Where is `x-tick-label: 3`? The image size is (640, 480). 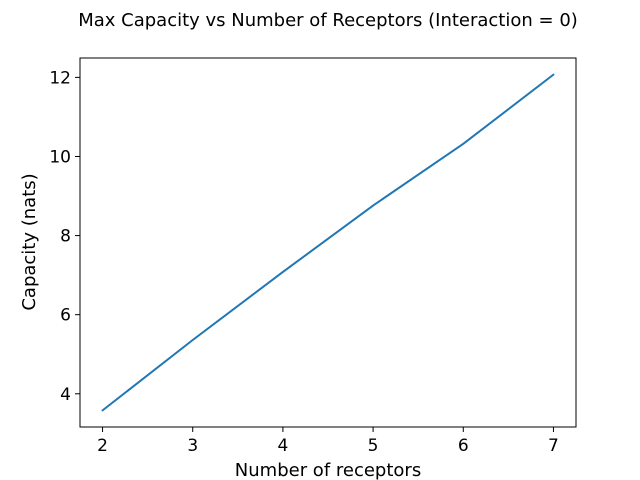
x-tick-label: 3 is located at coordinates (192, 446).